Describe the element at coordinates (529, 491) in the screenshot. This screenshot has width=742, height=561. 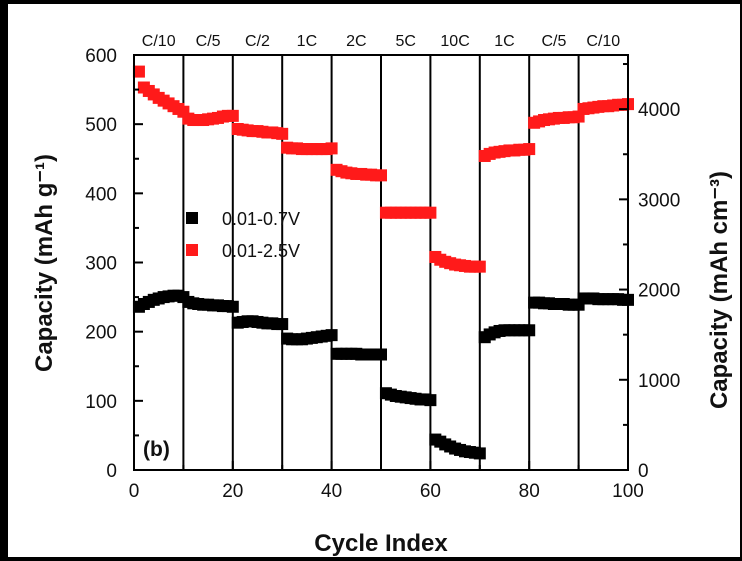
I see `x-tick-label: 80` at that location.